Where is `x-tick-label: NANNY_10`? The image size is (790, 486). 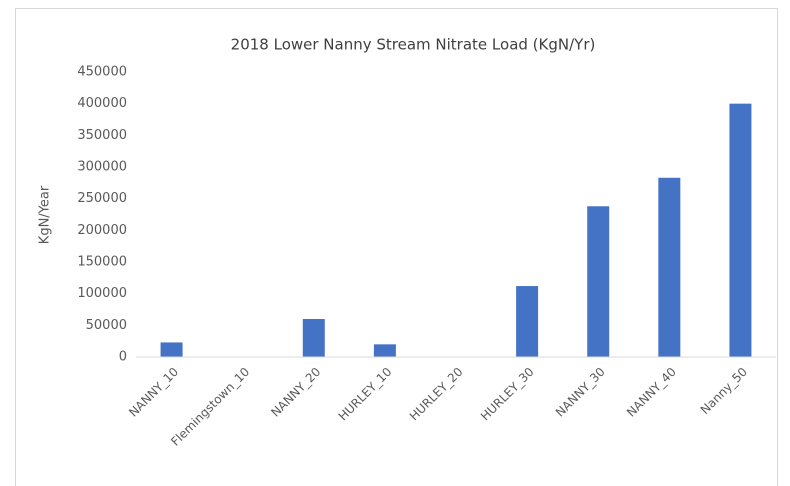
x-tick-label: NANNY_10 is located at coordinates (153, 392).